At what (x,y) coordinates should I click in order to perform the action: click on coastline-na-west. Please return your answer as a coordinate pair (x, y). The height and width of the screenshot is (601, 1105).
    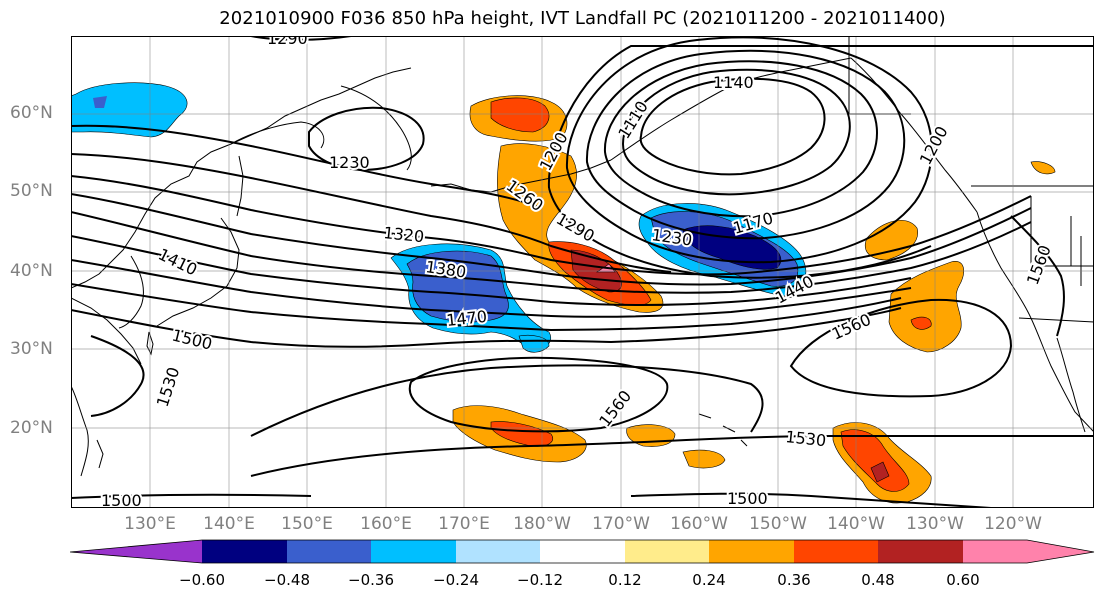
    Looking at the image, I should click on (1035, 322).